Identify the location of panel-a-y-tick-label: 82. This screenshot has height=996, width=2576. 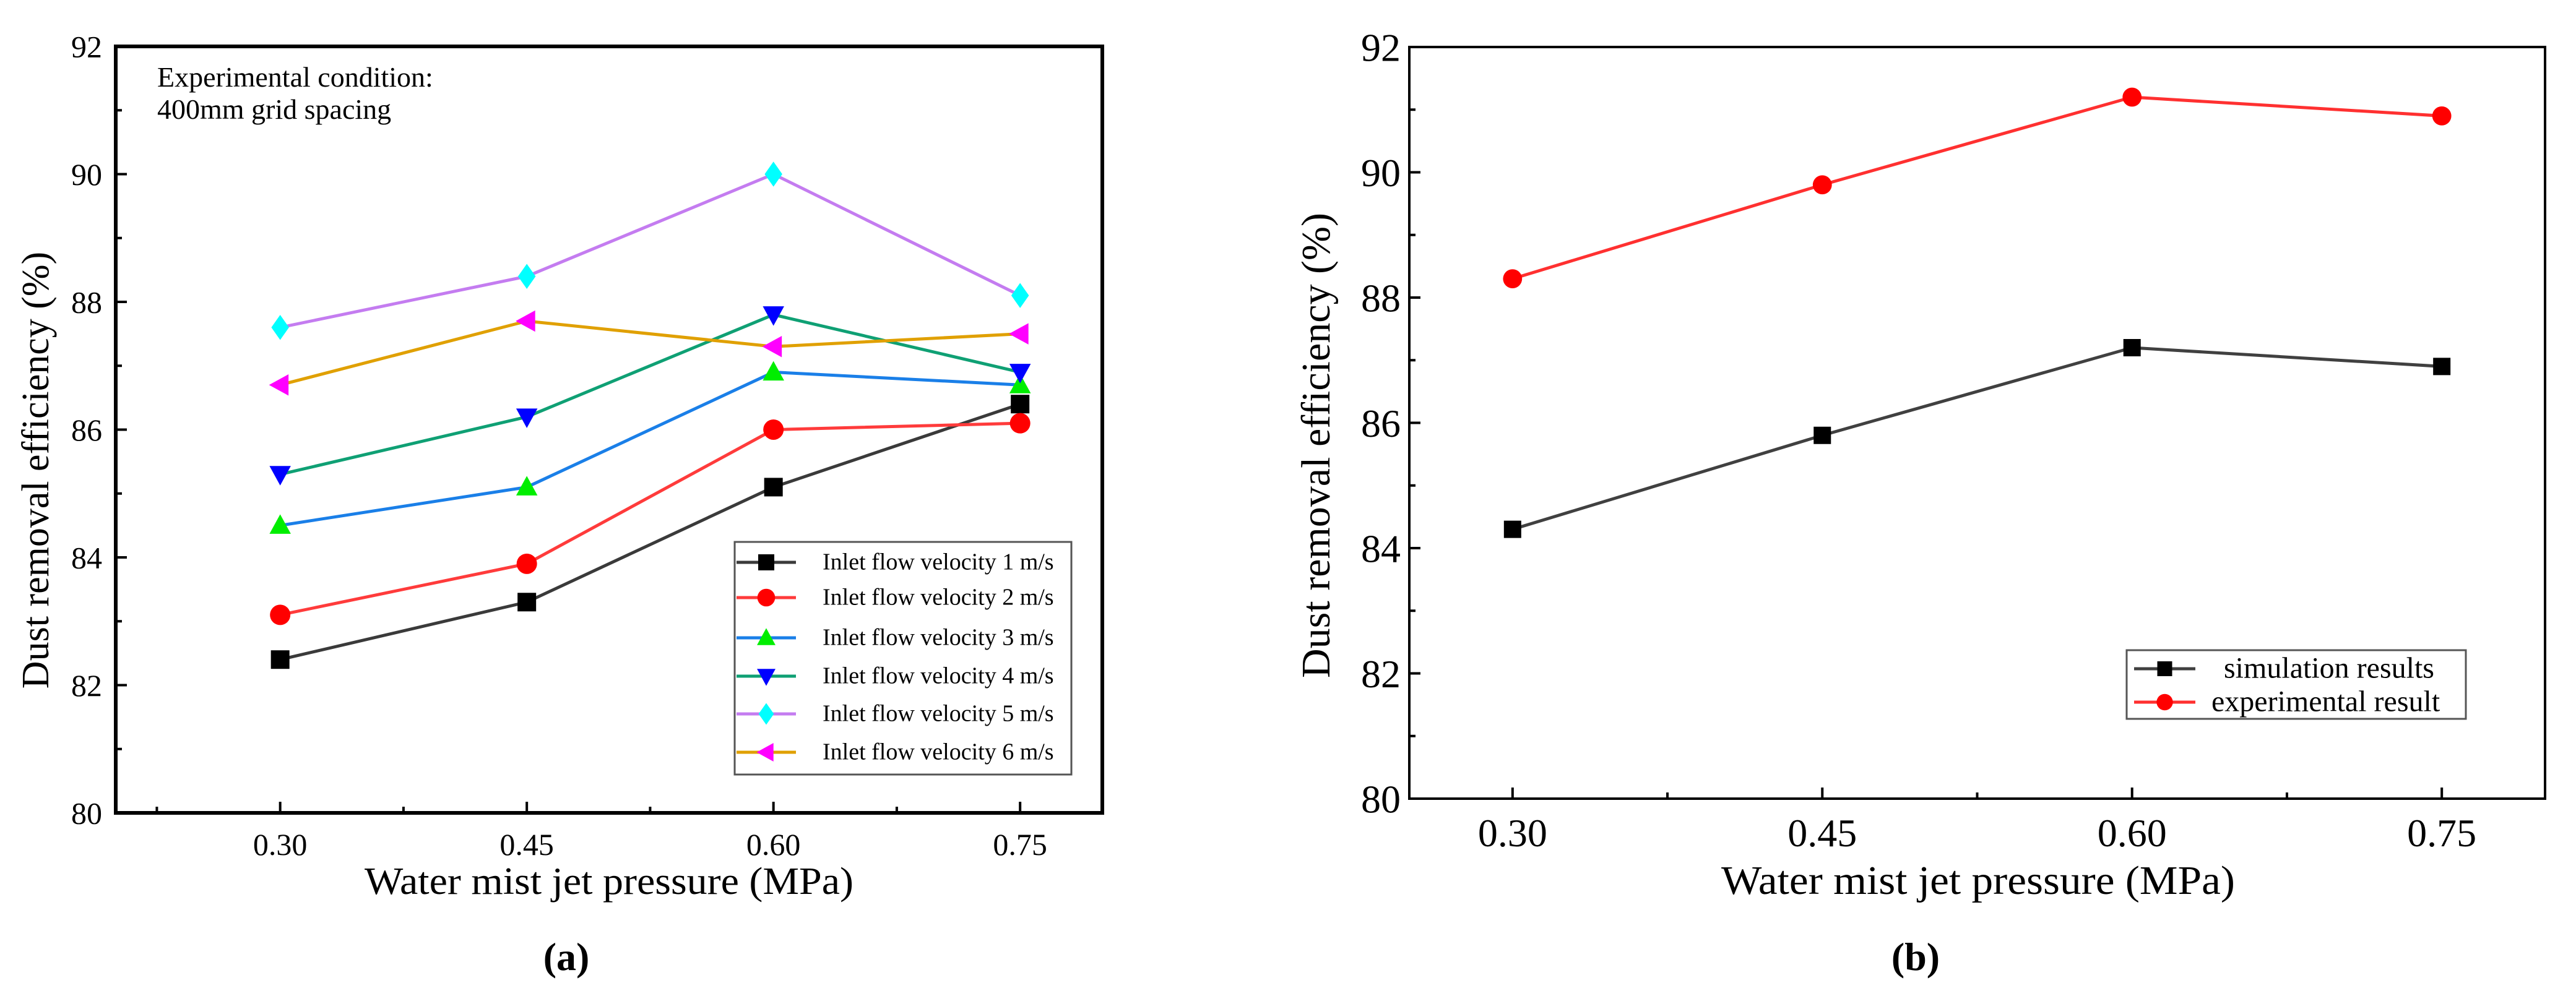
(86, 685).